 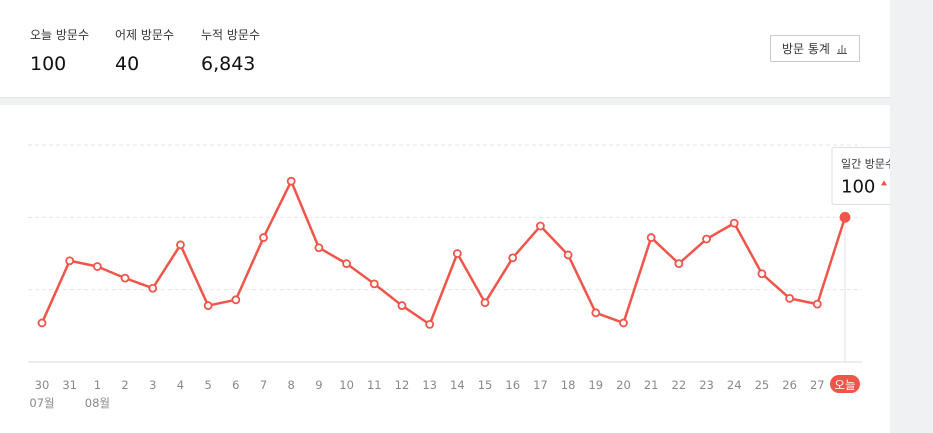 I want to click on x-tick-label: 6, so click(x=235, y=385).